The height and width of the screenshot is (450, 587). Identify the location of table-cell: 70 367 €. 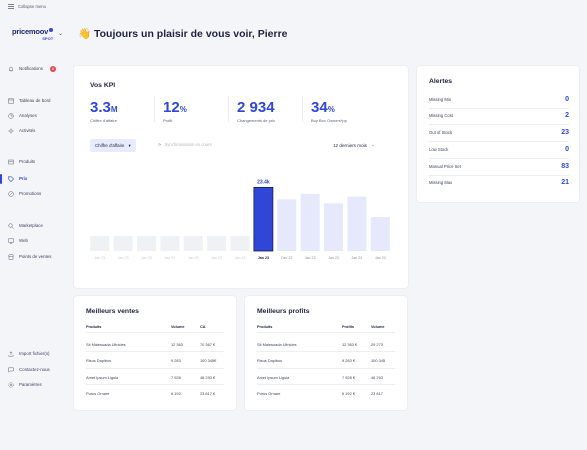
(208, 344).